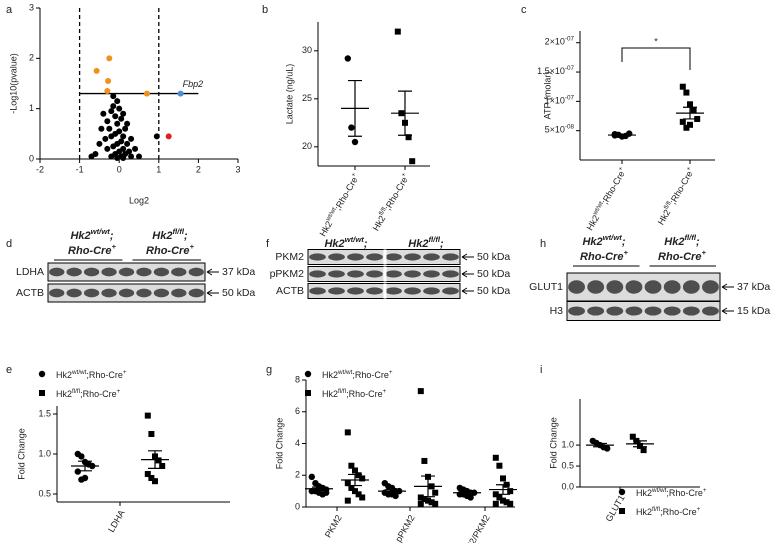  Describe the element at coordinates (366, 244) in the screenshot. I see `text-part: ;` at that location.